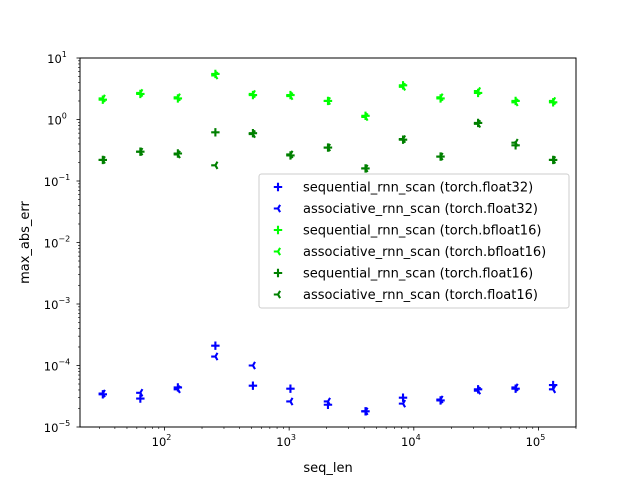  I want to click on legend-entry: associative_rnn_scan (torch.float16), so click(405, 295).